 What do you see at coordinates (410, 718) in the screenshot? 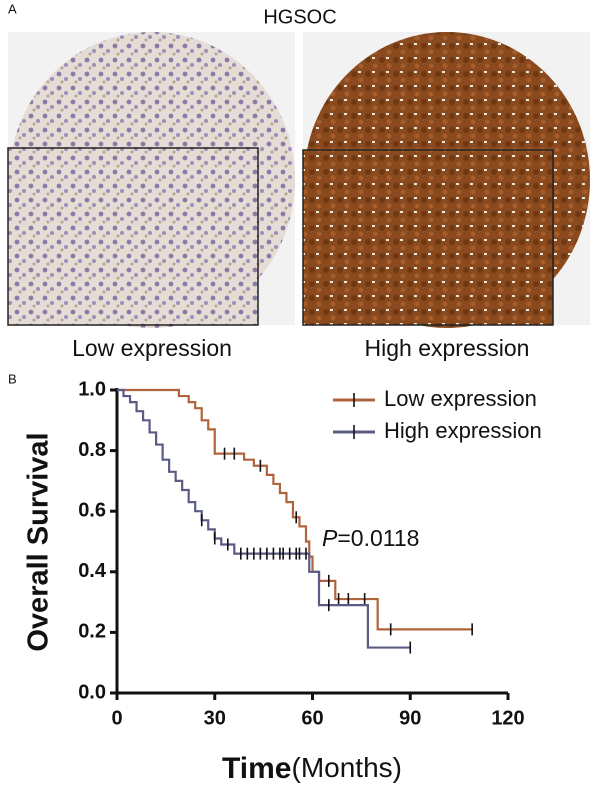
I see `x-tick-label: 90` at bounding box center [410, 718].